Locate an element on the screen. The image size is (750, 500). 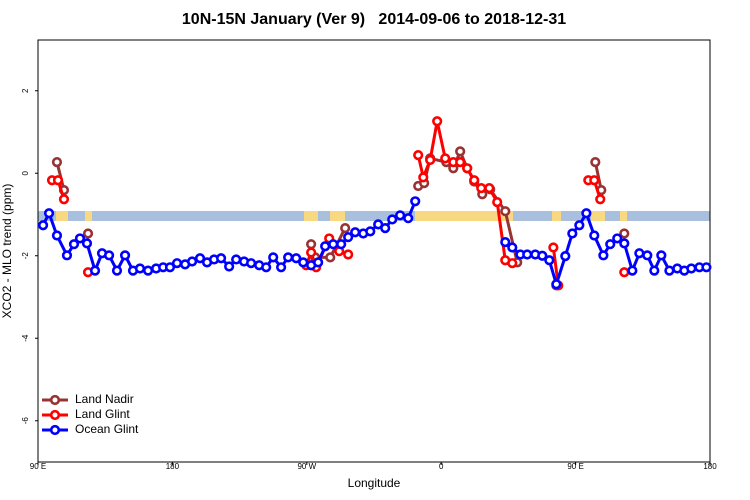
x-axis-label: Longitude is located at coordinates (374, 483).